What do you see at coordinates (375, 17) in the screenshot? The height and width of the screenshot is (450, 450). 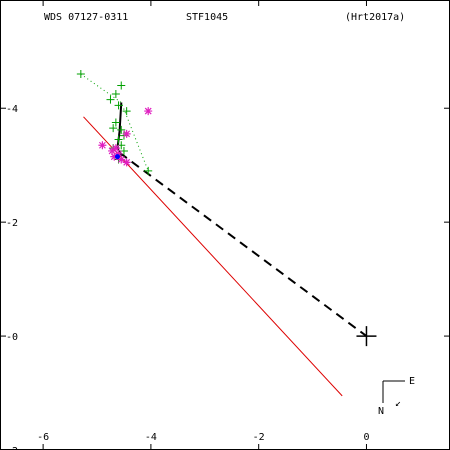 I see `header-reference: (Hrt2017a)` at bounding box center [375, 17].